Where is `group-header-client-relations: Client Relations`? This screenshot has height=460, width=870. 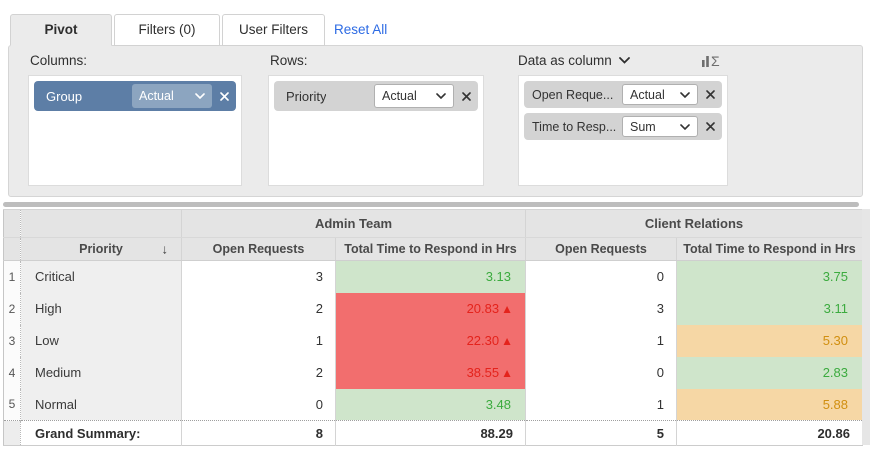
group-header-client-relations: Client Relations is located at coordinates (694, 223).